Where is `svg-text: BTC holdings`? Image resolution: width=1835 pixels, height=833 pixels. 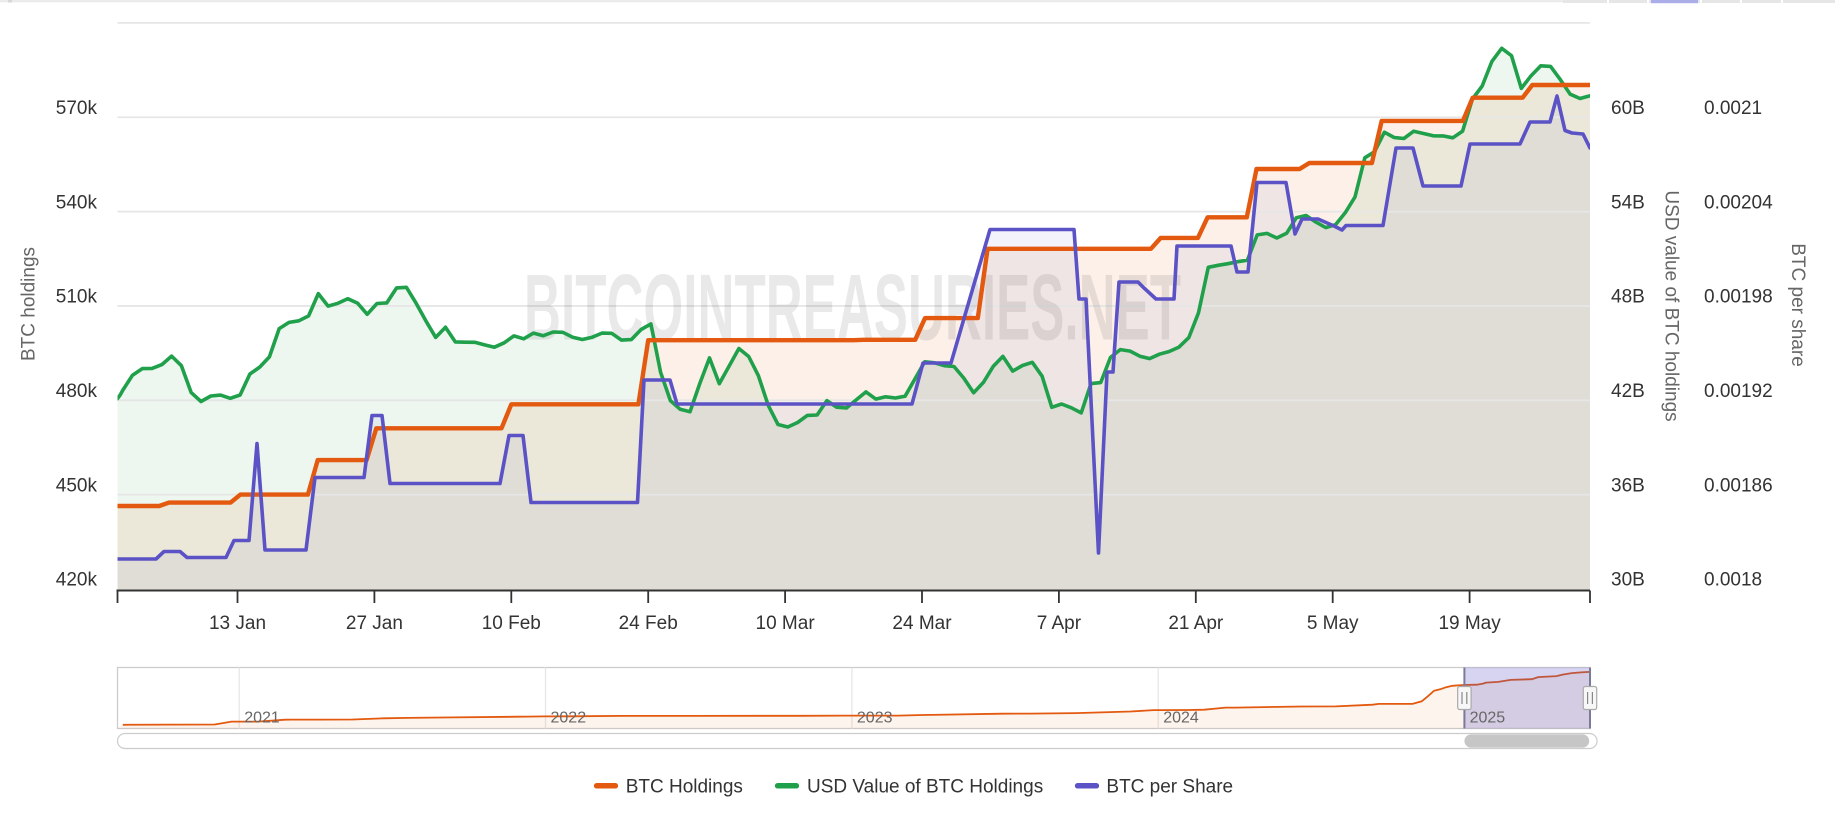
svg-text: BTC holdings is located at coordinates (29, 304).